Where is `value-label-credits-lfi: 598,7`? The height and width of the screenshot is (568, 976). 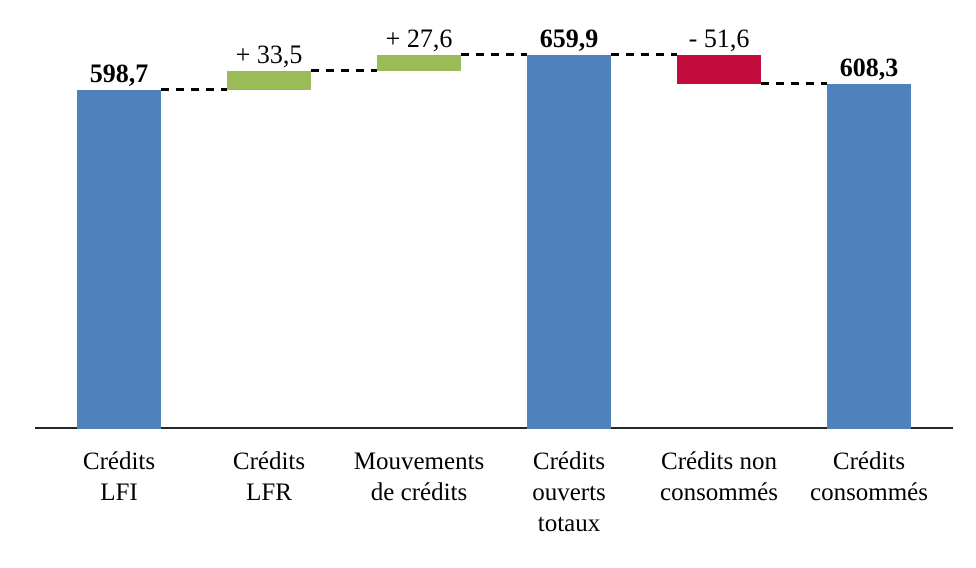
value-label-credits-lfi: 598,7 is located at coordinates (119, 73).